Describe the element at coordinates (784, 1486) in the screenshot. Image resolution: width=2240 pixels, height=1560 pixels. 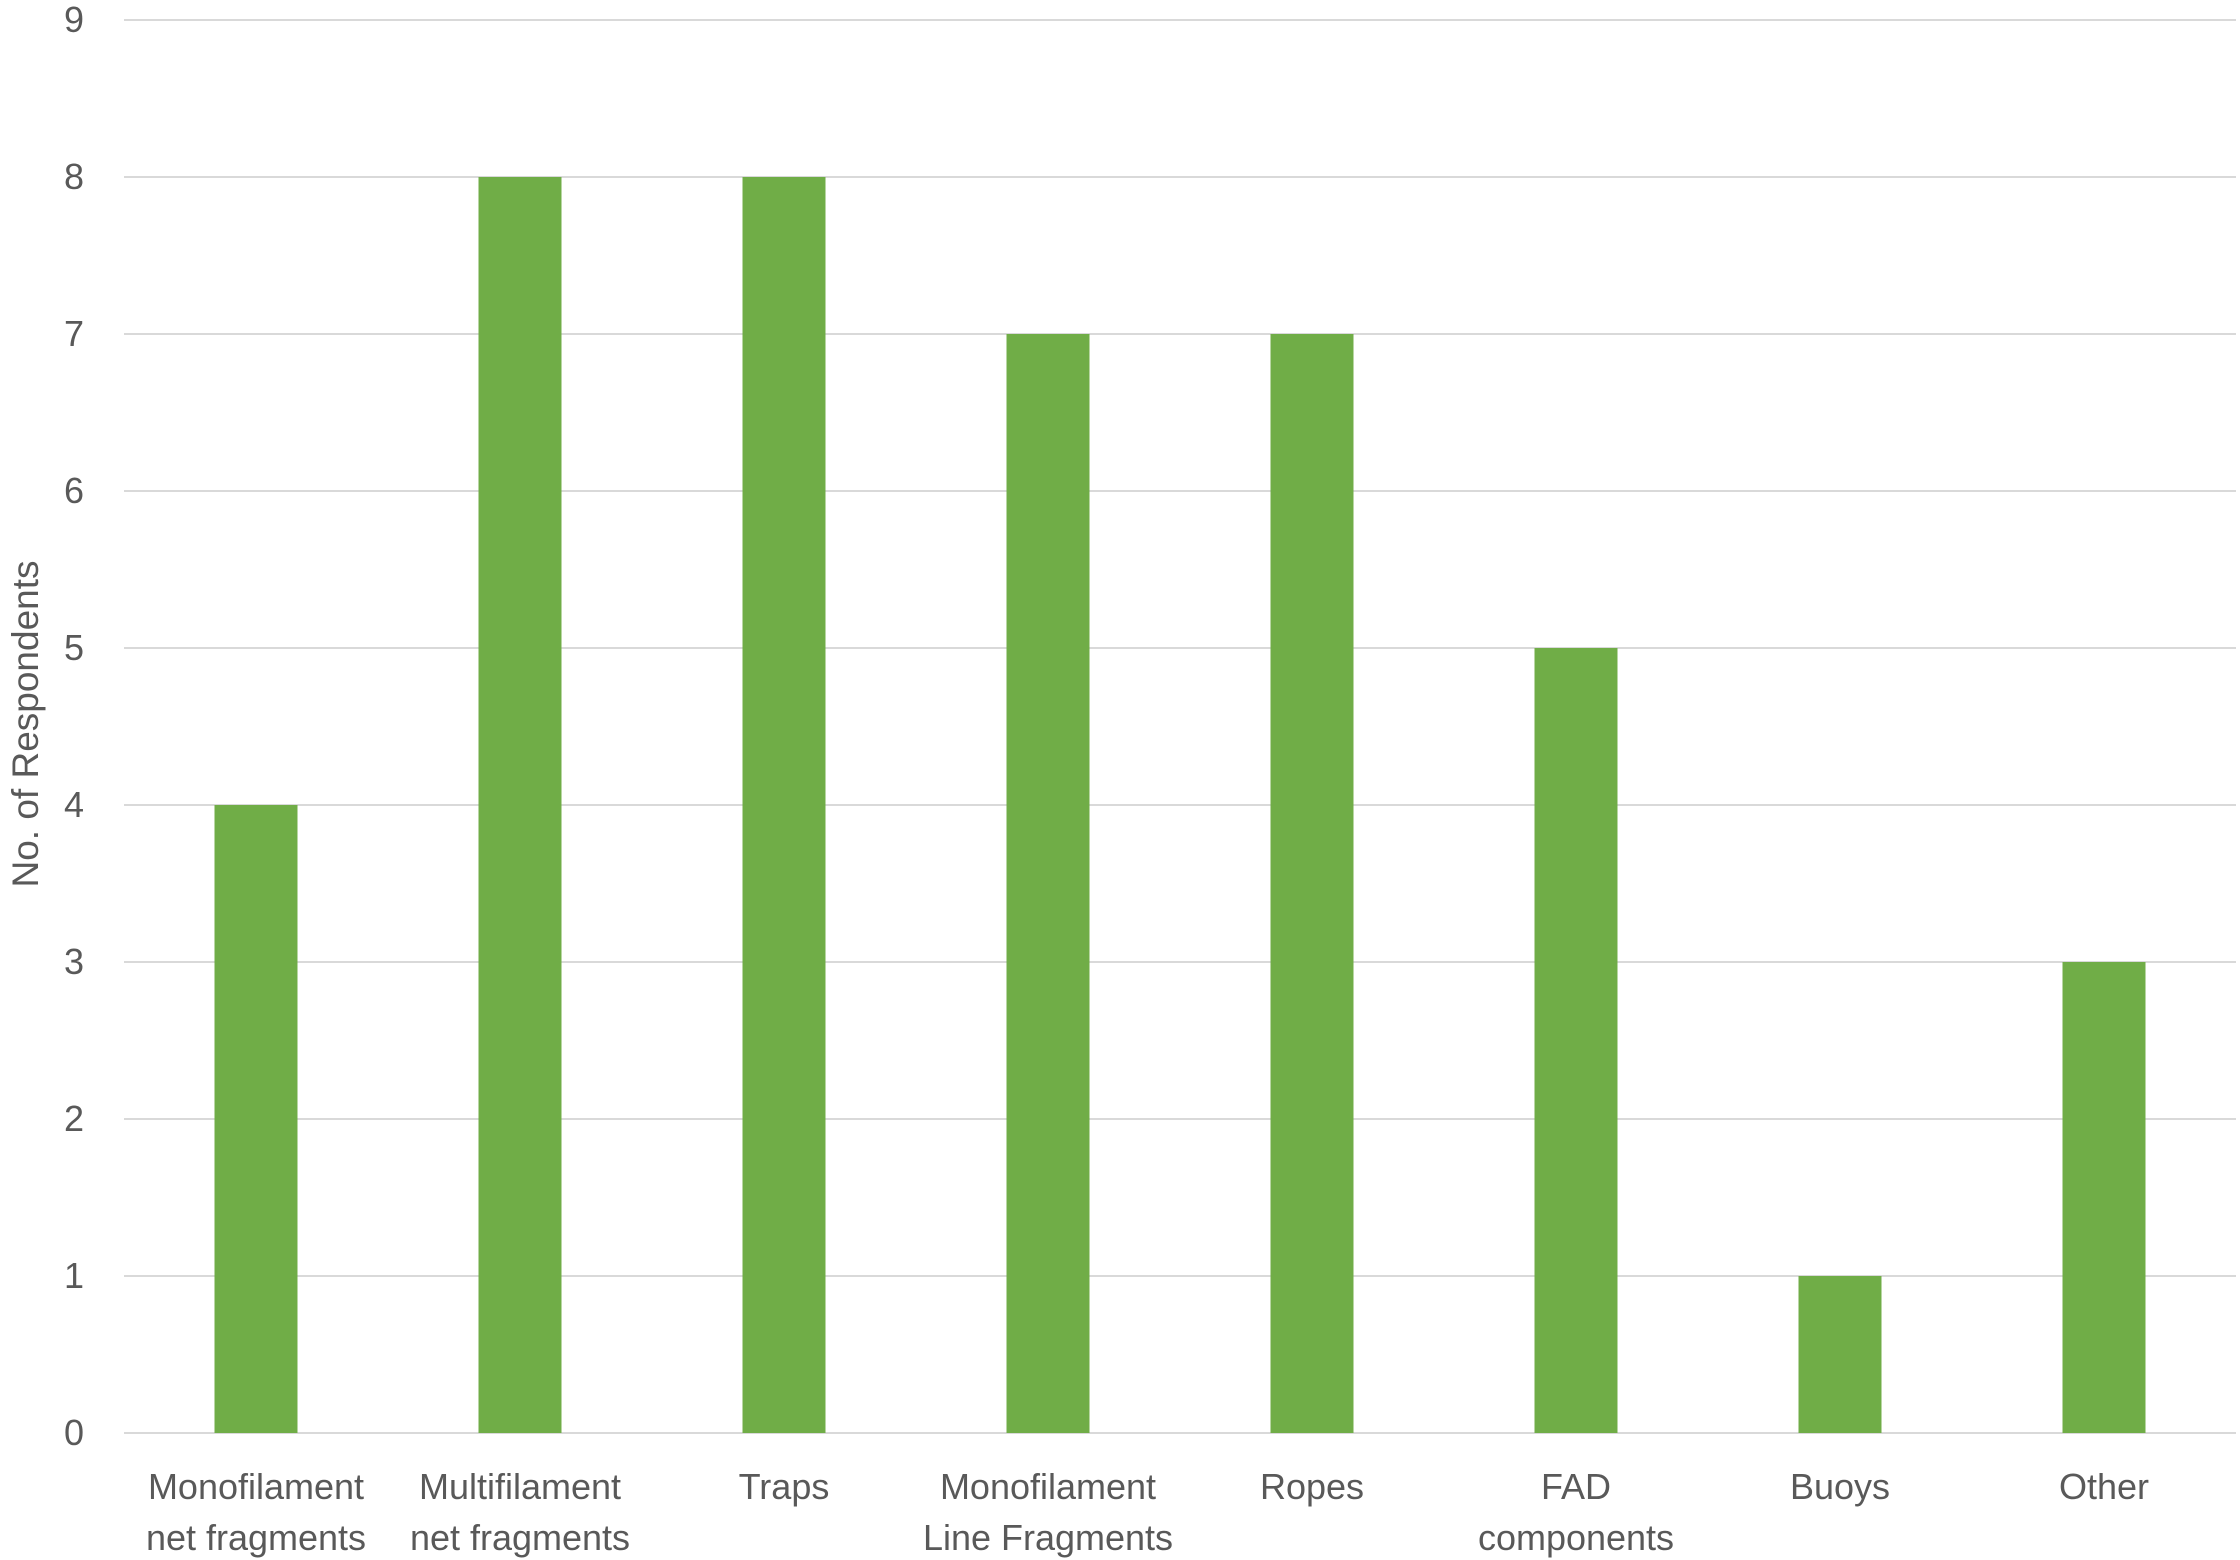
I see `x-category-label: Traps` at that location.